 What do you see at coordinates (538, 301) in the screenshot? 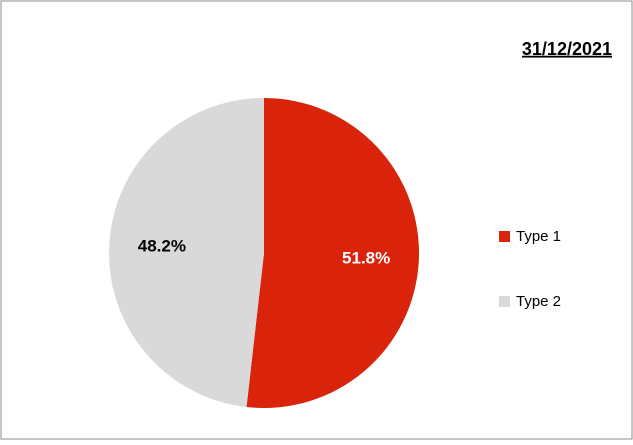
I see `legend-label: Type 2` at bounding box center [538, 301].